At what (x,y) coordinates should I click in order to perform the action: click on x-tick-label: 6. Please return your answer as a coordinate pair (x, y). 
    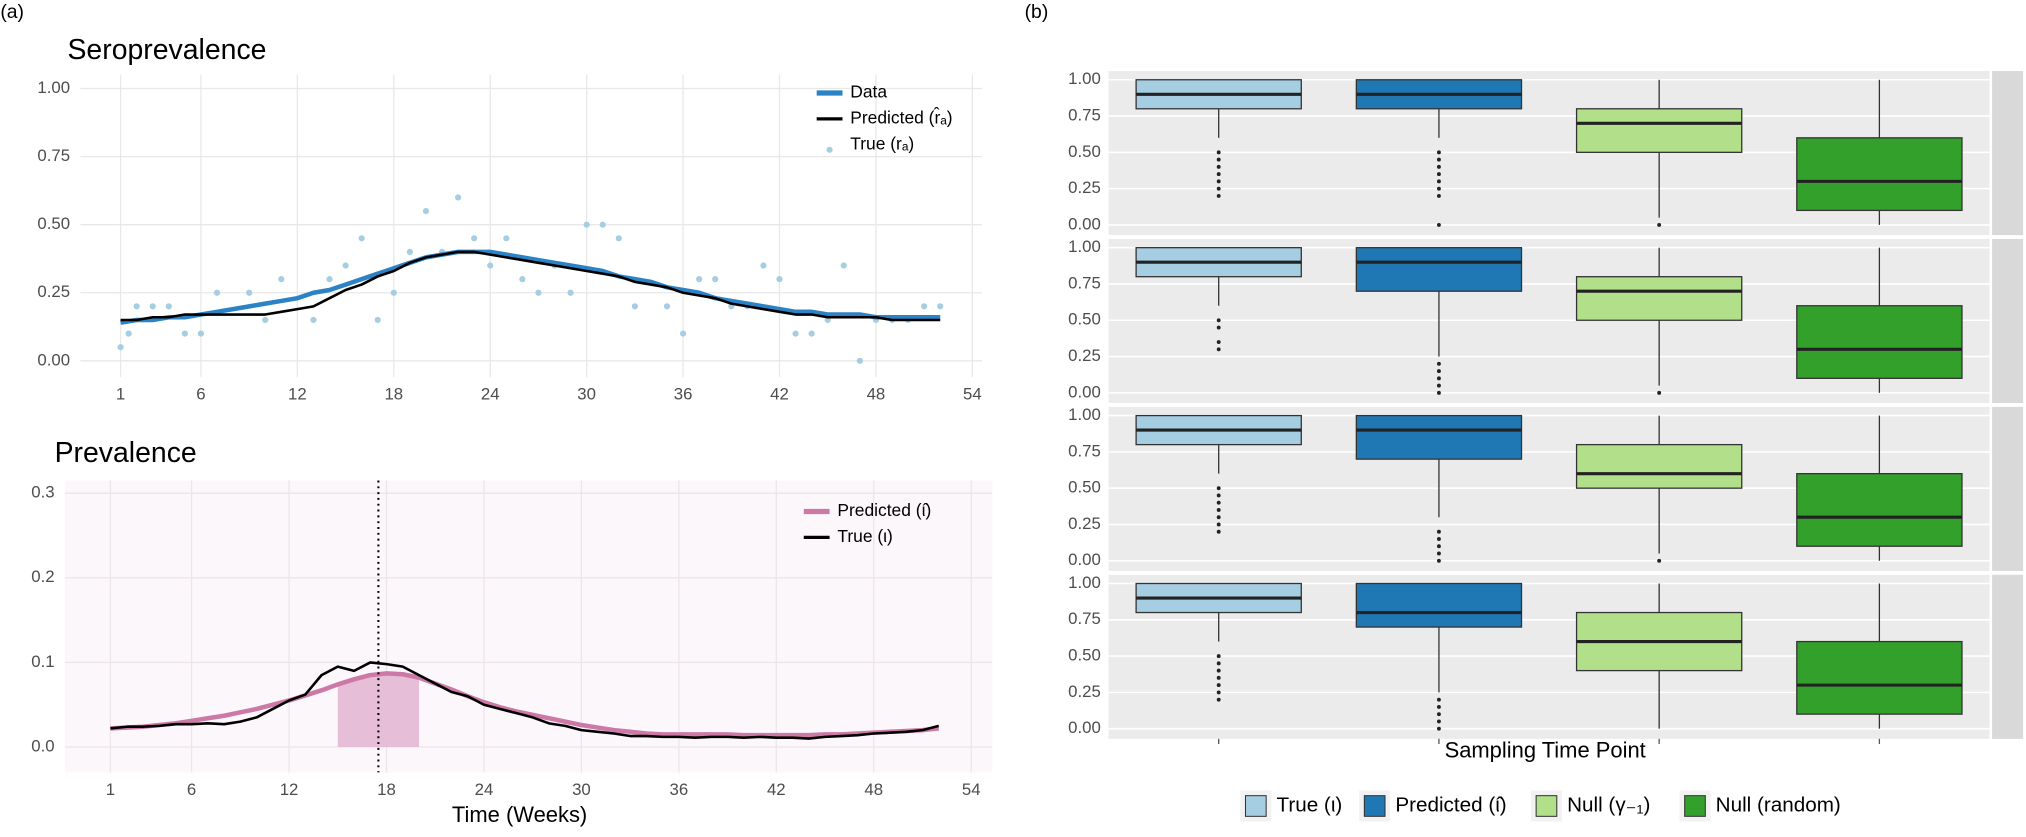
    Looking at the image, I should click on (200, 394).